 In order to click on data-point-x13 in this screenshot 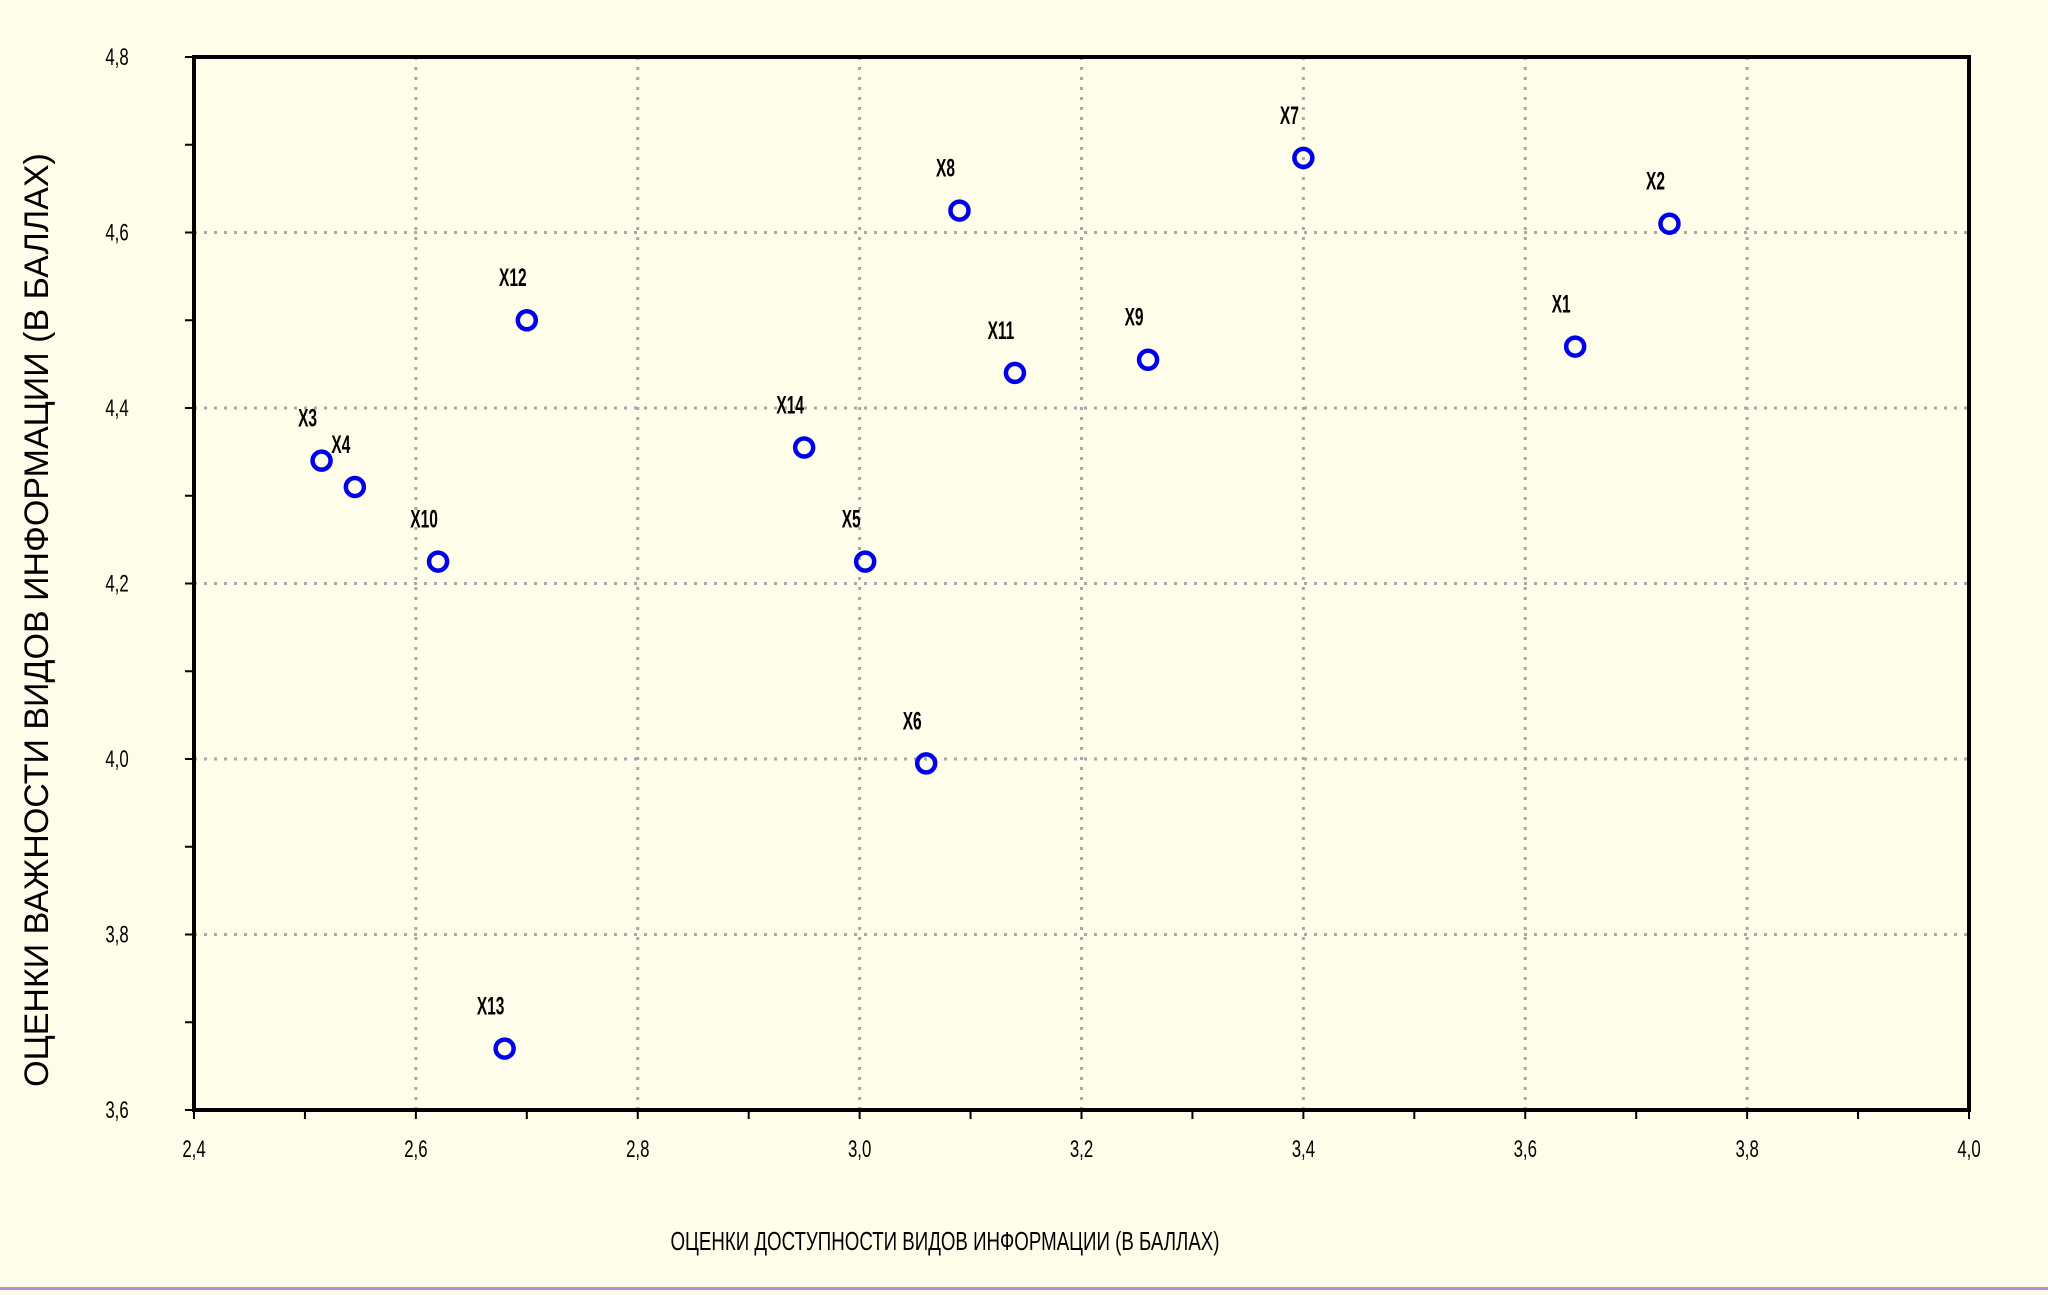, I will do `click(504, 1048)`.